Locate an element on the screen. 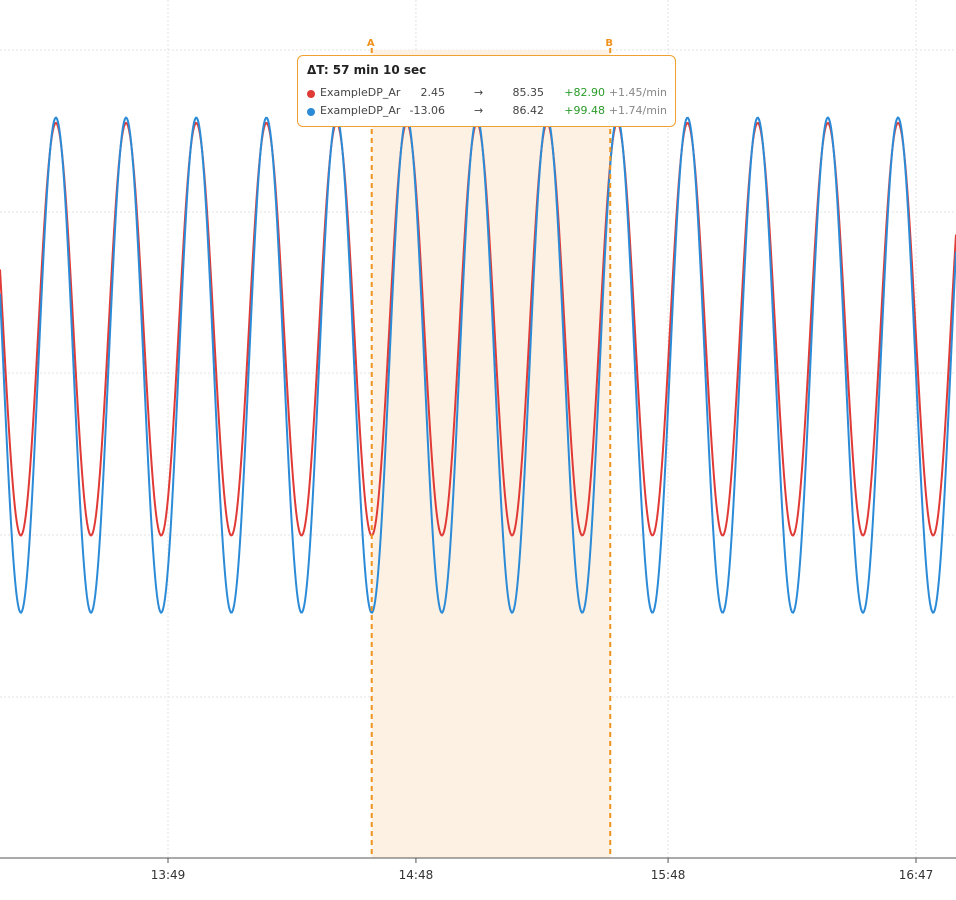  cursor-label: A is located at coordinates (371, 43).